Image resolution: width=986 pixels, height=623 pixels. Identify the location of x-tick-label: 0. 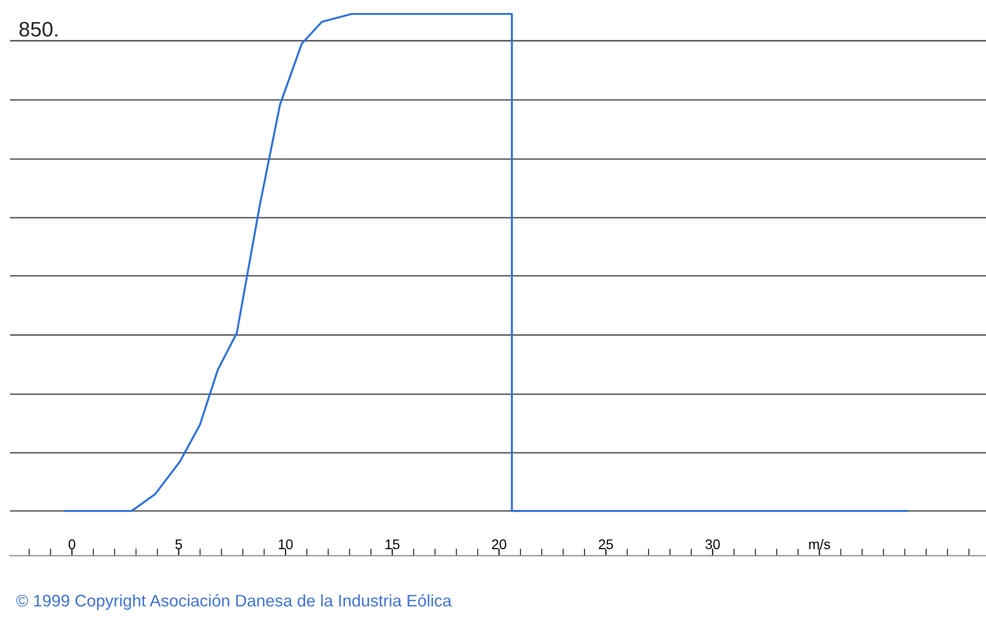
(72, 544).